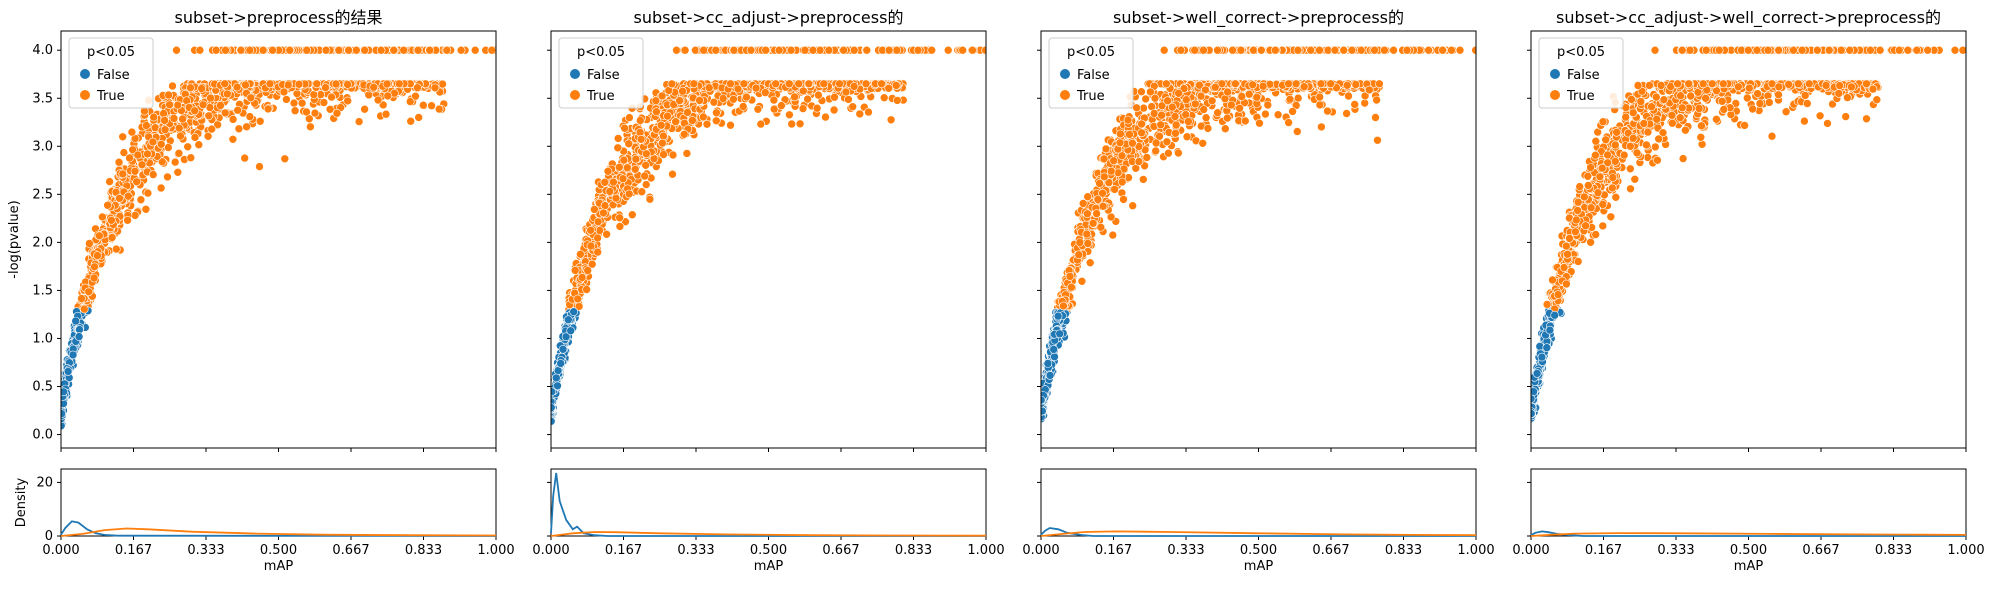 Image resolution: width=1990 pixels, height=589 pixels. I want to click on x-tick-label: 0.667, so click(350, 550).